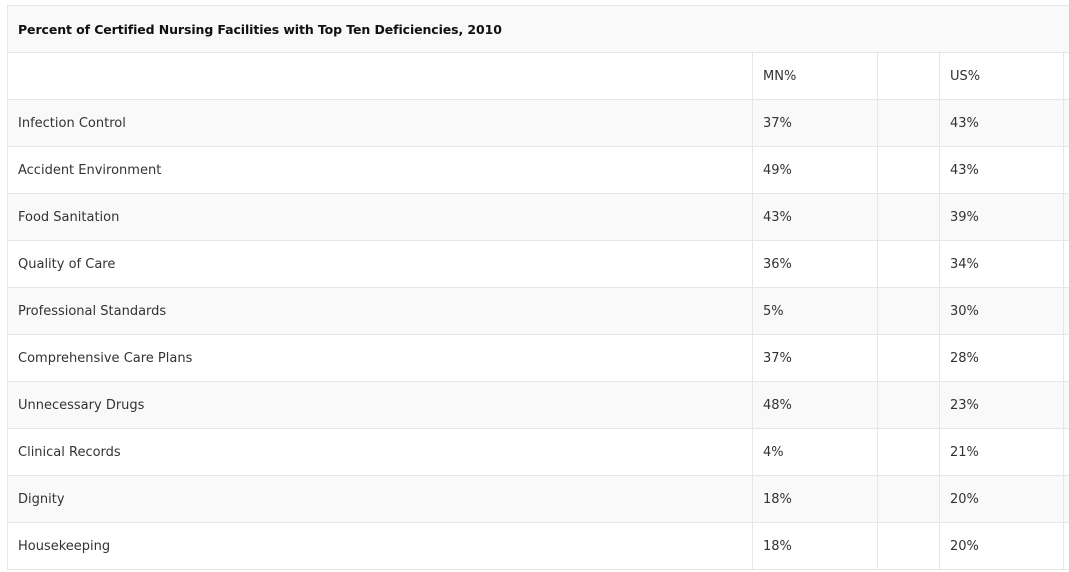 The height and width of the screenshot is (572, 1069). What do you see at coordinates (815, 217) in the screenshot?
I see `row-mn-value: 43%` at bounding box center [815, 217].